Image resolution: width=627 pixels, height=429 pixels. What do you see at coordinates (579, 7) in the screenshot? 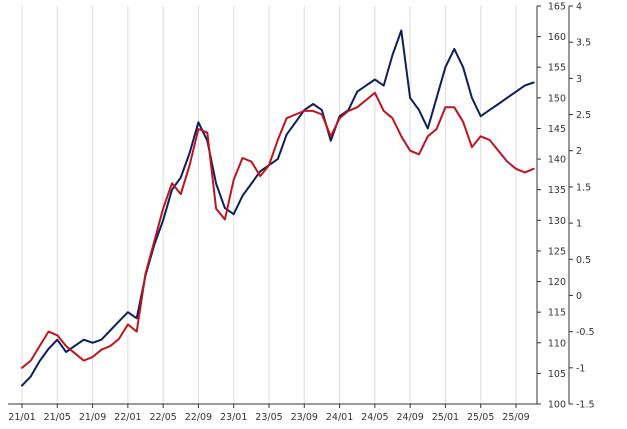
I see `y-right-tick-label: 4` at bounding box center [579, 7].